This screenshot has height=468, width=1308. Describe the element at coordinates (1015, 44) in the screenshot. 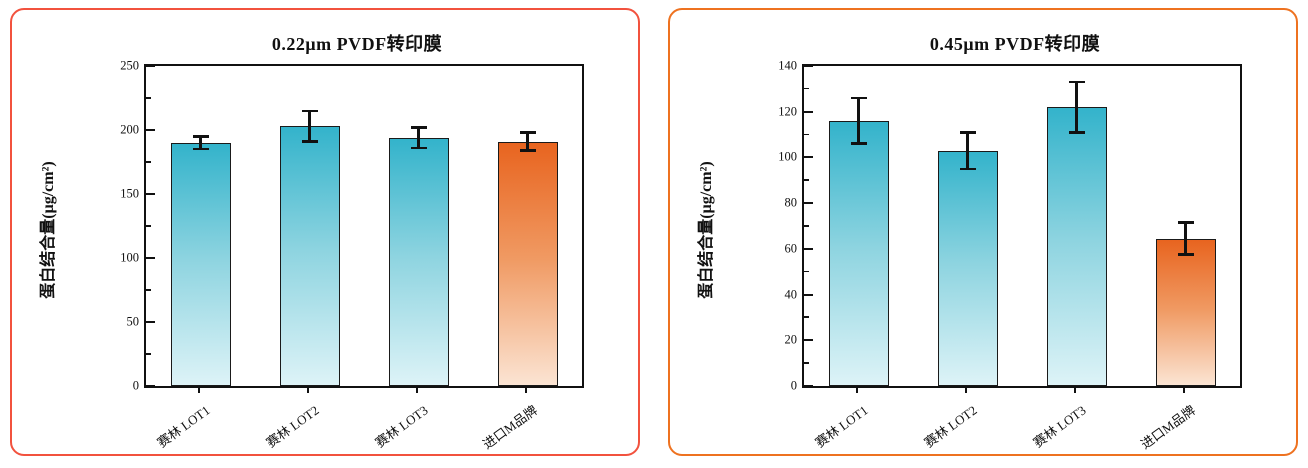

I see `chart-title: 0.45μm PVDF转印膜` at that location.